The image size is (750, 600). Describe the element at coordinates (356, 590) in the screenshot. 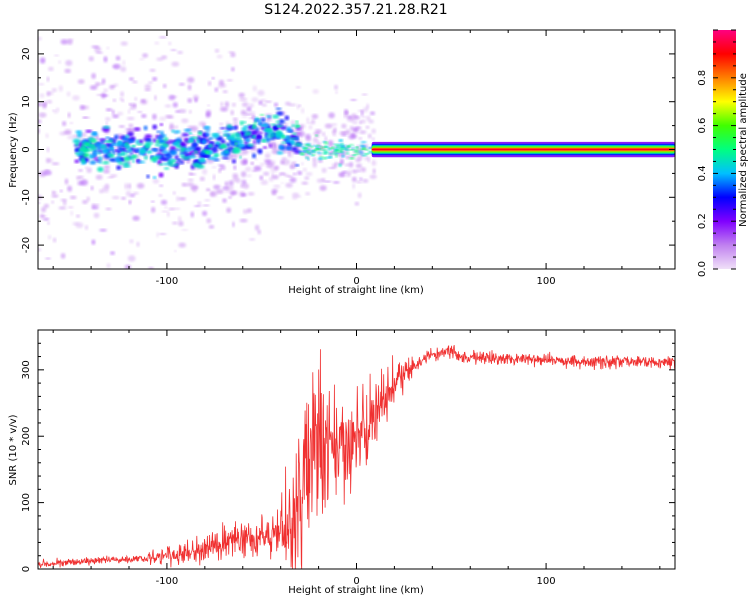

I see `snr-x-label: Height of straight line (km)` at that location.